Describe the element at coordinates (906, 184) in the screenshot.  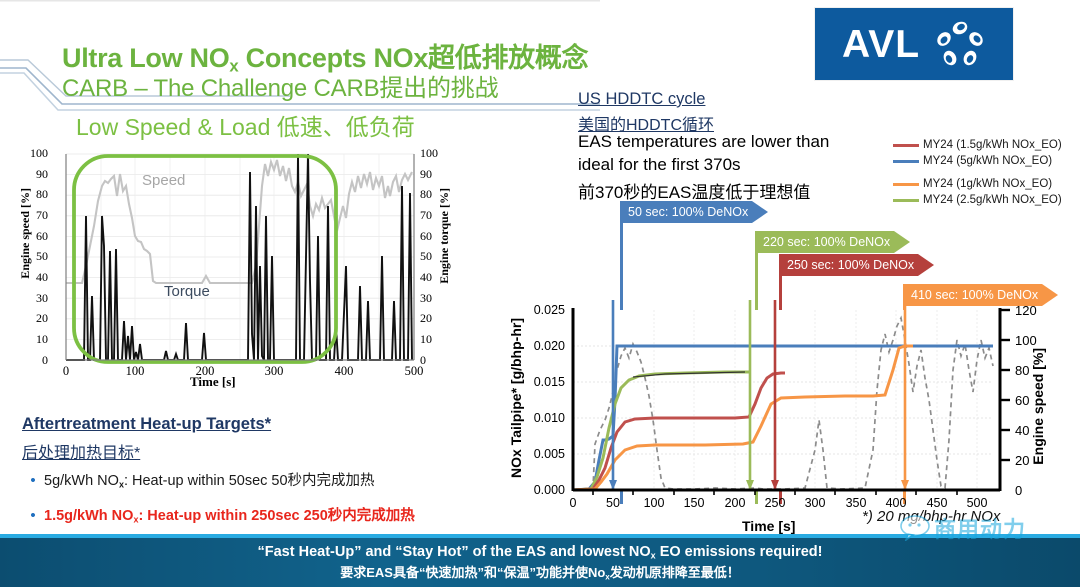
I see `legend-swatch-orange` at that location.